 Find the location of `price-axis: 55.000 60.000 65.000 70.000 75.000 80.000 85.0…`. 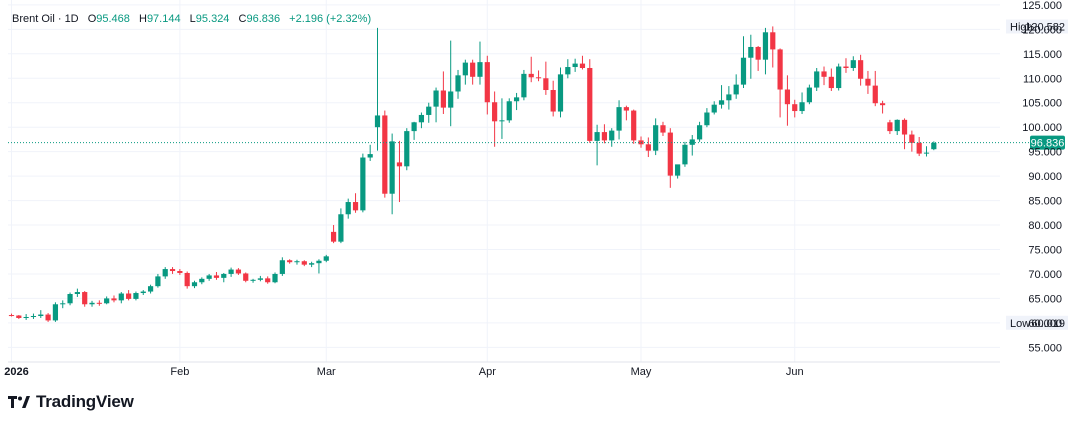

price-axis: 55.000 60.000 65.000 70.000 75.000 80.000 85.0… is located at coordinates (1042, 177).